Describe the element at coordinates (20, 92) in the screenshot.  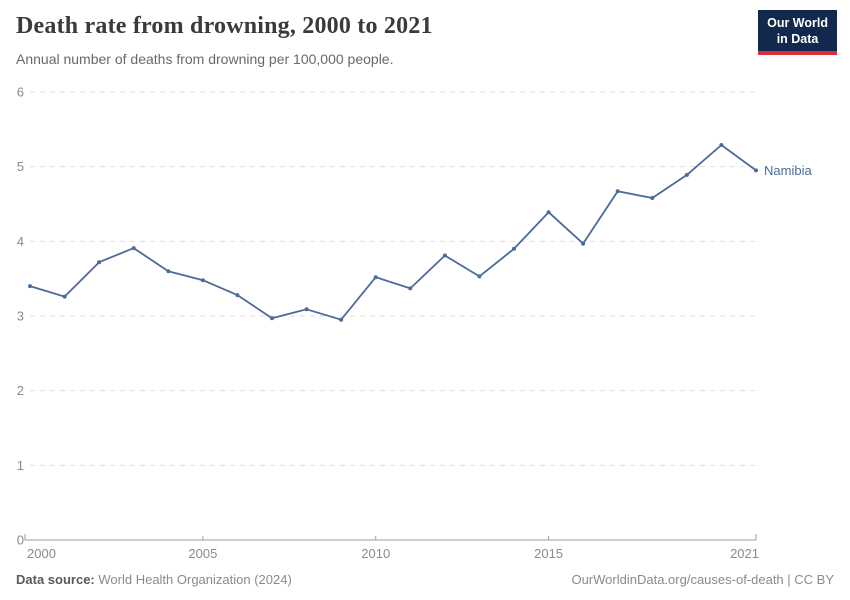
I see `y-tick-label: 6` at that location.